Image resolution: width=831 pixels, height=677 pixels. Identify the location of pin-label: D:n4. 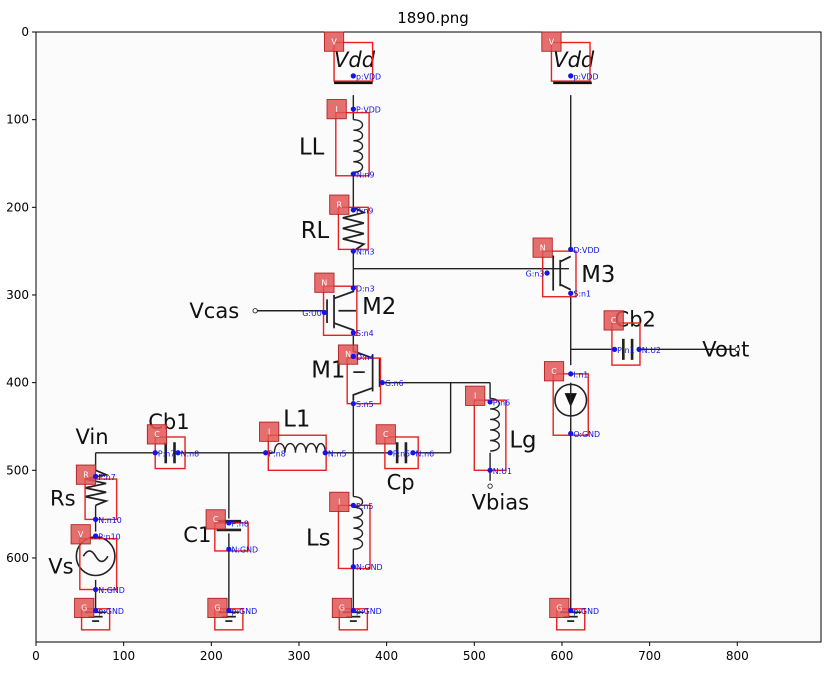
(365, 357).